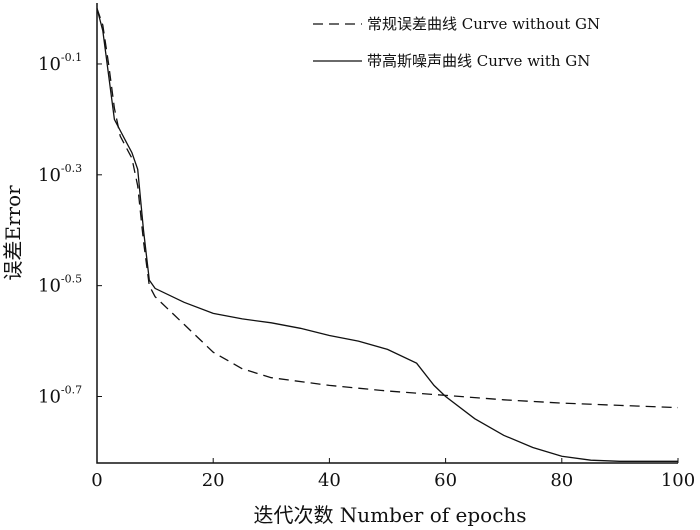 The height and width of the screenshot is (530, 700). What do you see at coordinates (213, 480) in the screenshot?
I see `x-tick-label: 20` at bounding box center [213, 480].